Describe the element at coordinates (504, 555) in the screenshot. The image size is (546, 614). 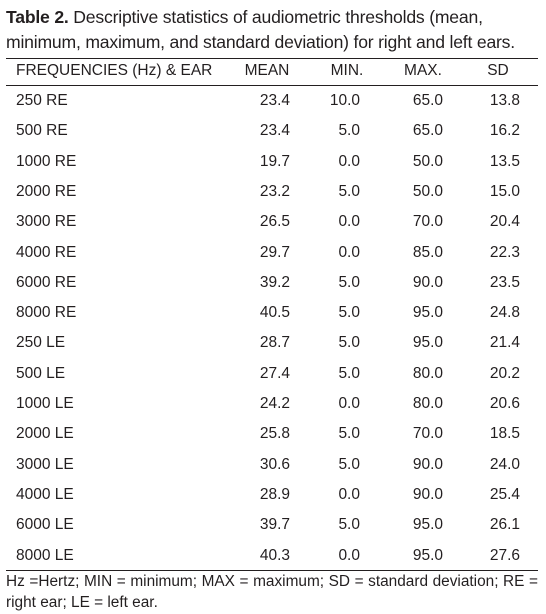
I see `cell-sd: 27.6` at that location.